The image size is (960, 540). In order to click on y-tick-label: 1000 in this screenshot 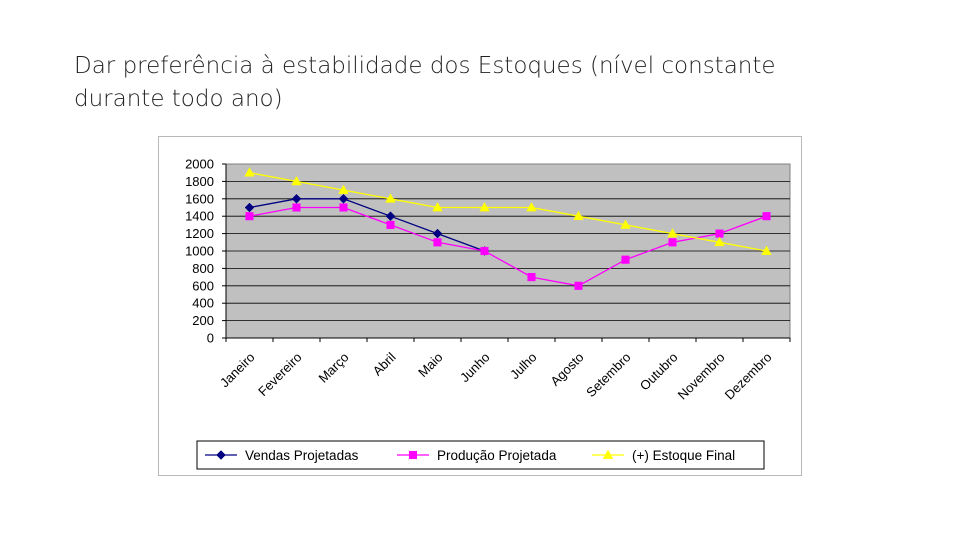, I will do `click(199, 251)`.